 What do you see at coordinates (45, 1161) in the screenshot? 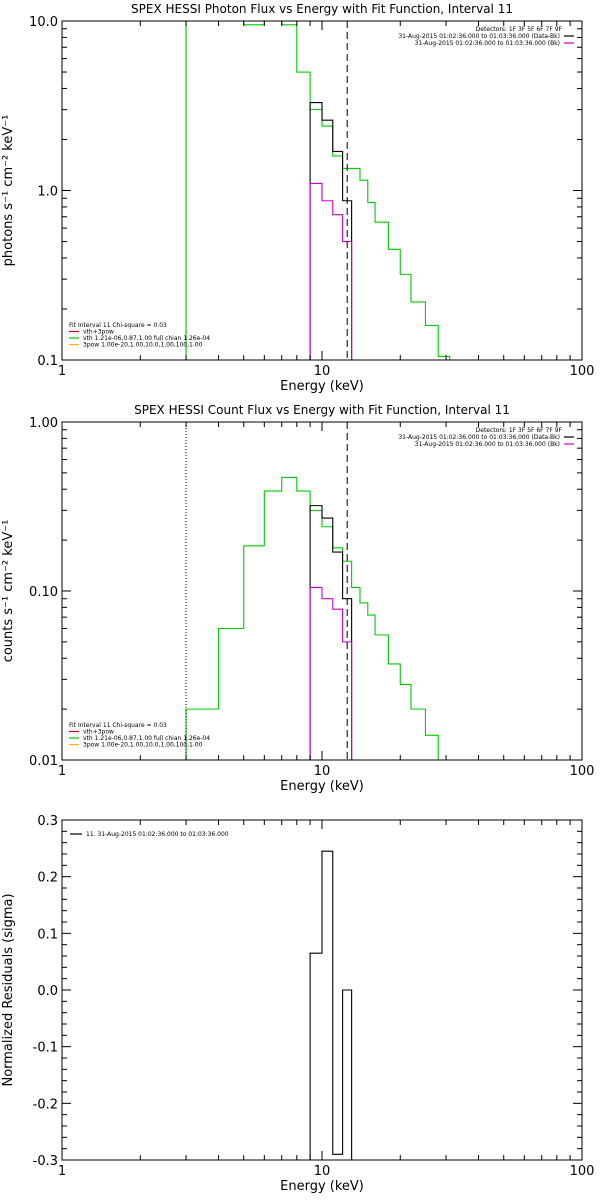
I see `y-tick-label: -0.3` at bounding box center [45, 1161].